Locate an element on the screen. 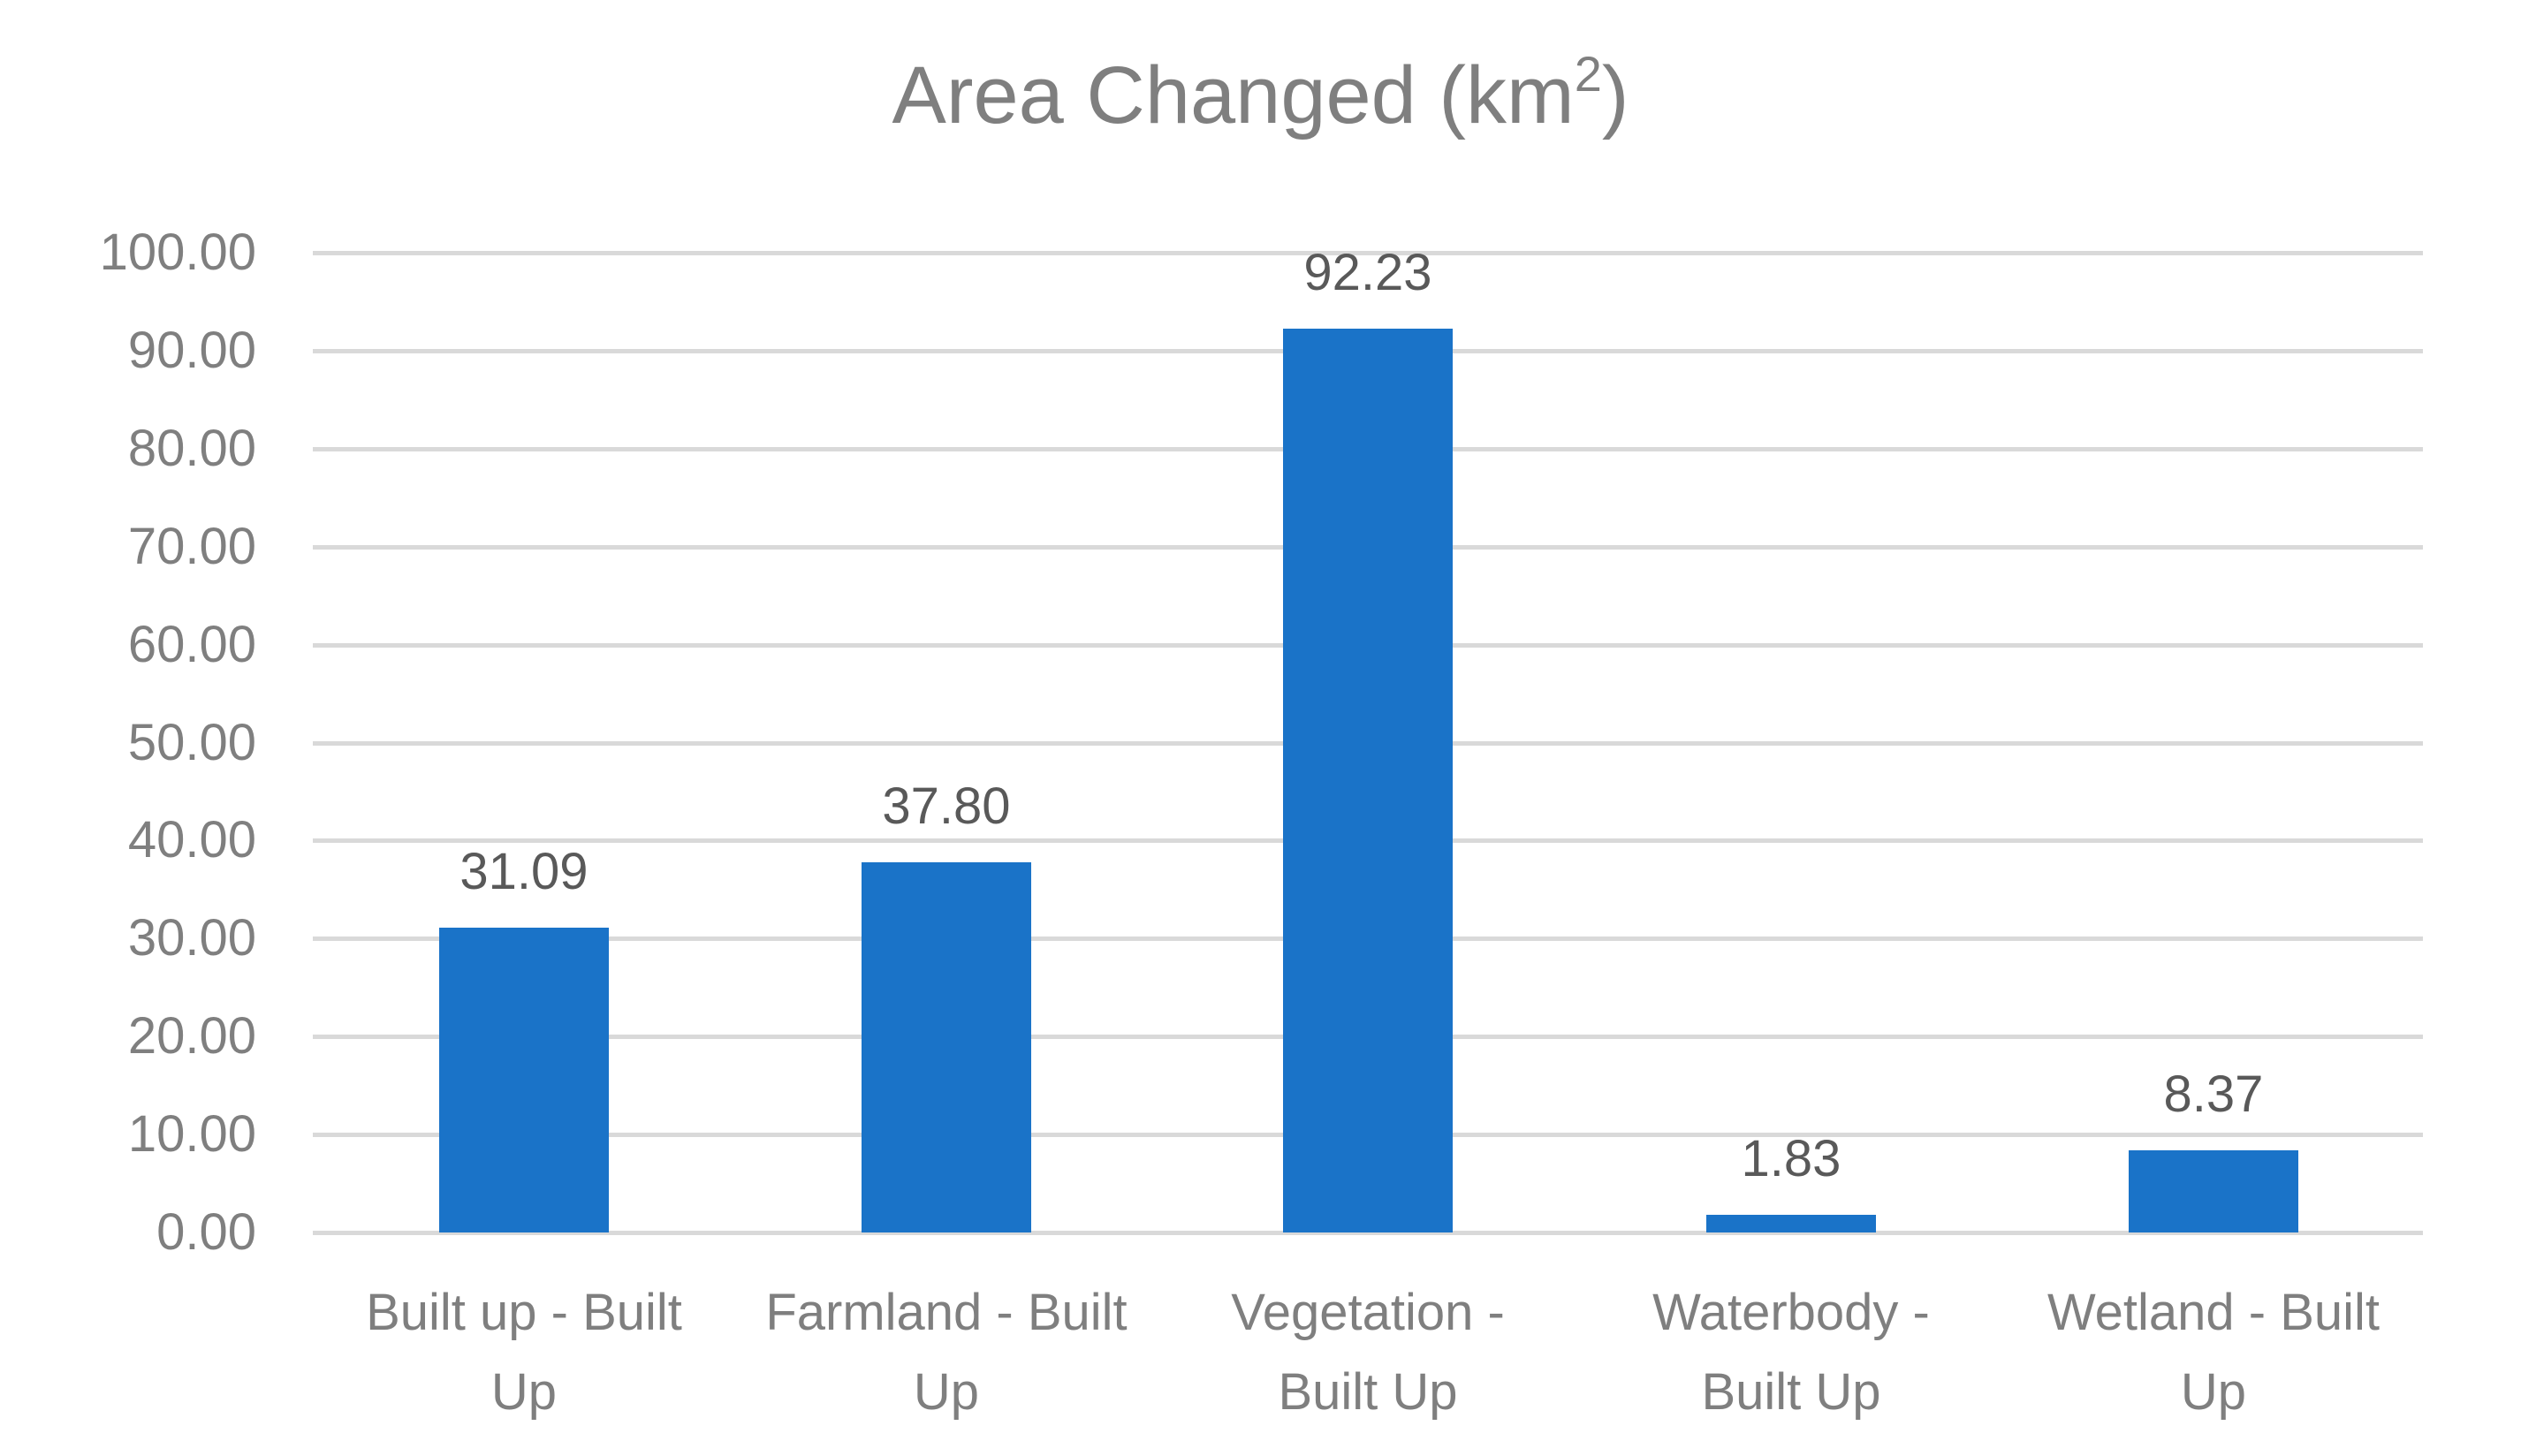  y-tick-label: 40.00 is located at coordinates (191, 840).